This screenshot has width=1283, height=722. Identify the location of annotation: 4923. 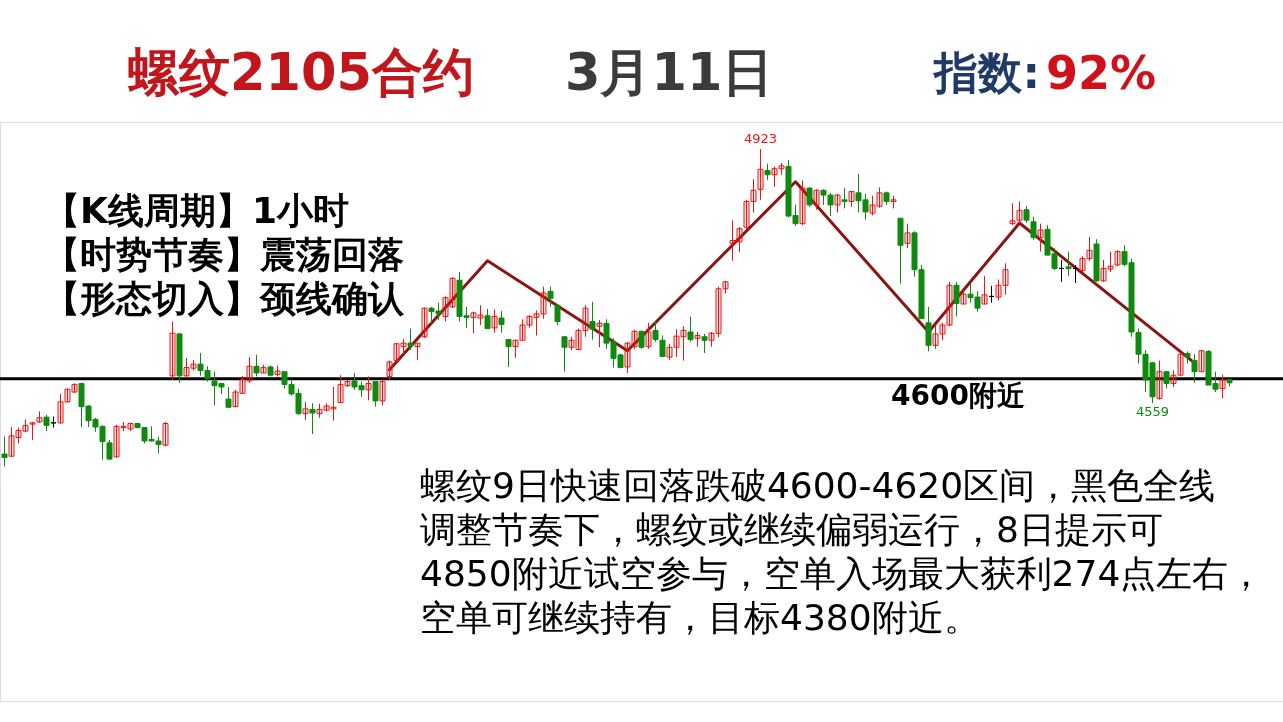
(760, 138).